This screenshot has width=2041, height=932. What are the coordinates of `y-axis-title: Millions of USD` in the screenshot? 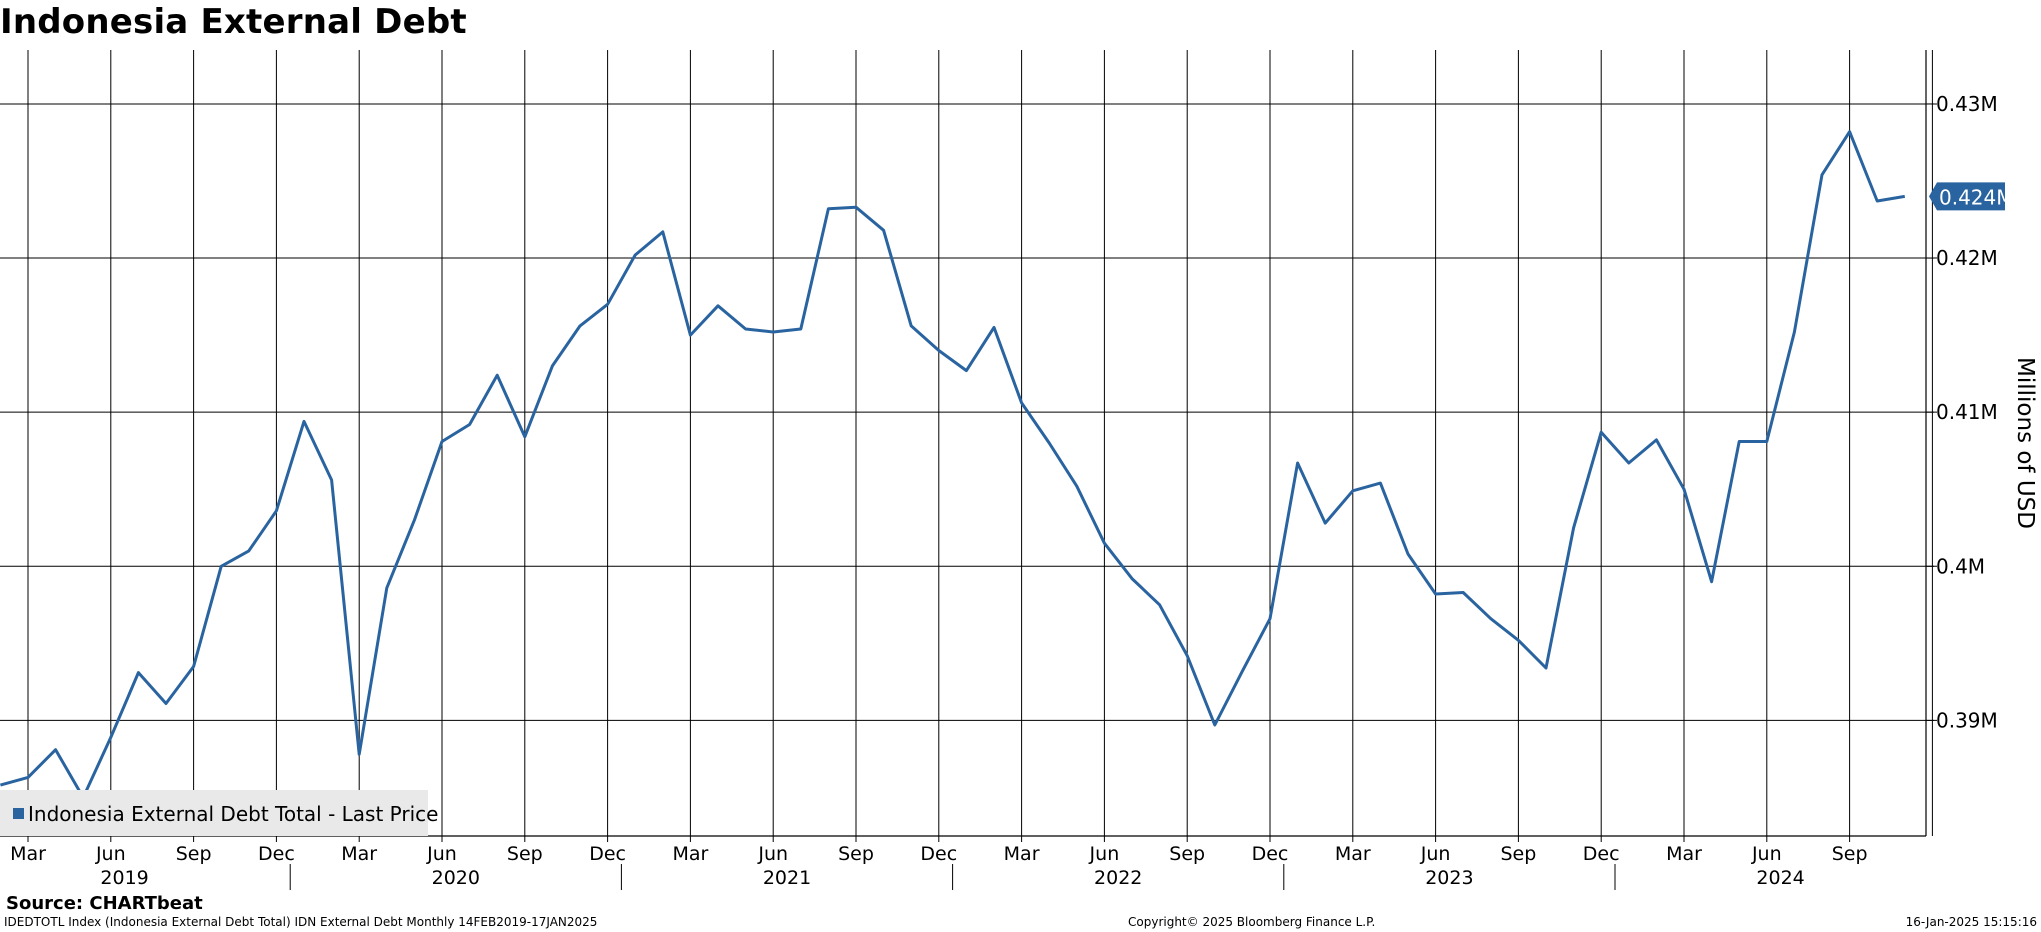 It's located at (2025, 443).